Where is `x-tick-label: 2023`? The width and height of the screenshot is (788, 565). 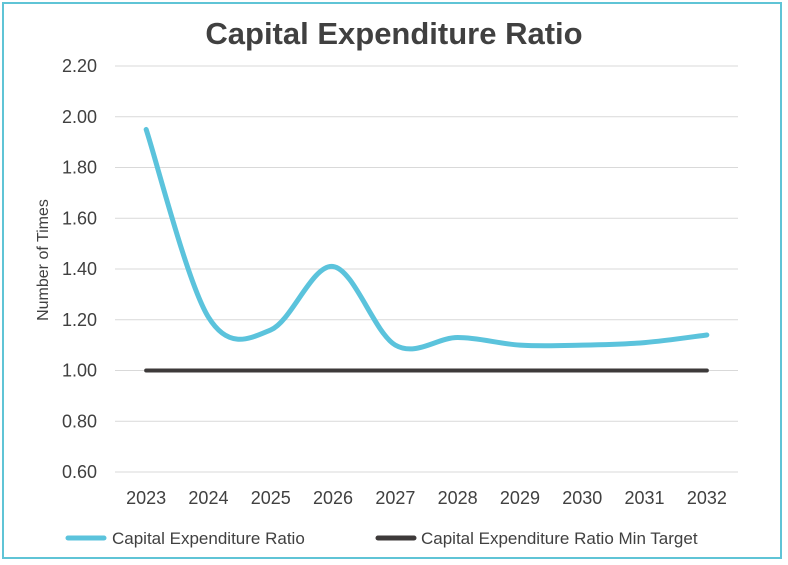
x-tick-label: 2023 is located at coordinates (146, 498).